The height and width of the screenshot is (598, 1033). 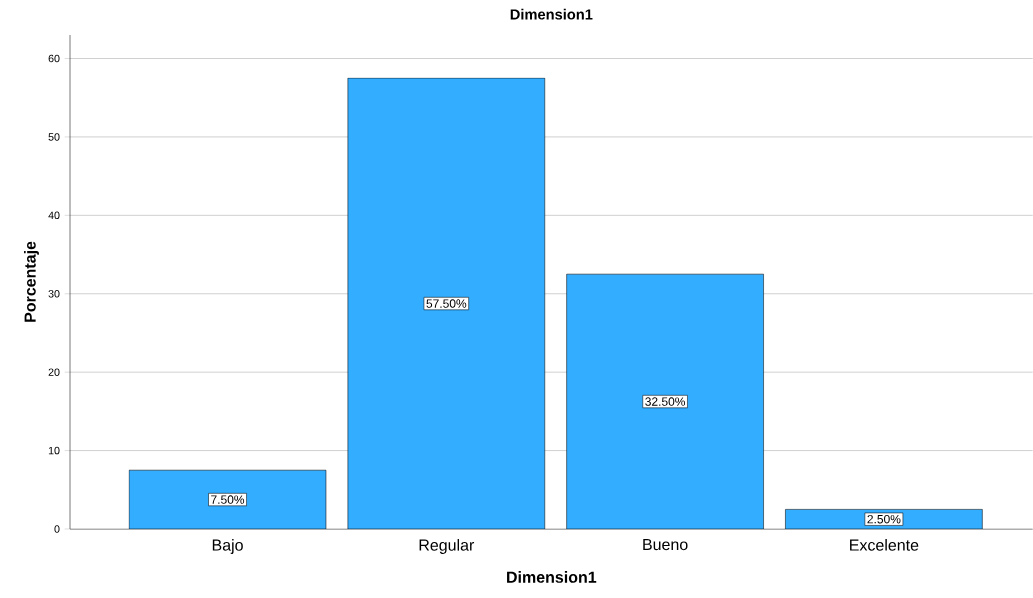 I want to click on data-label: 32.50%, so click(x=665, y=401).